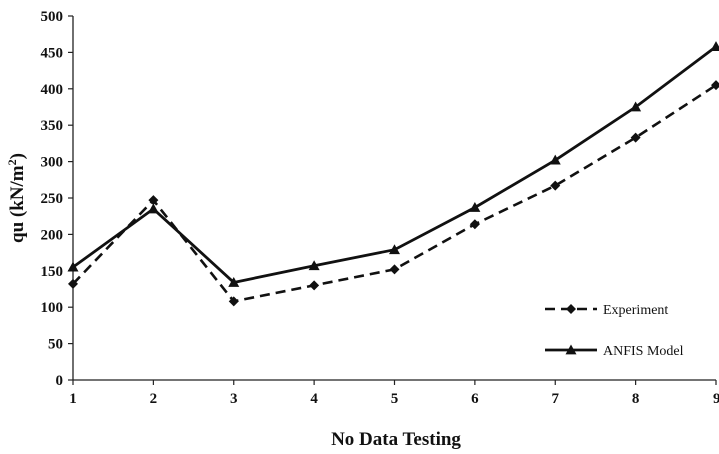 This screenshot has height=454, width=719. Describe the element at coordinates (52, 90) in the screenshot. I see `y-tick-label: 400` at that location.